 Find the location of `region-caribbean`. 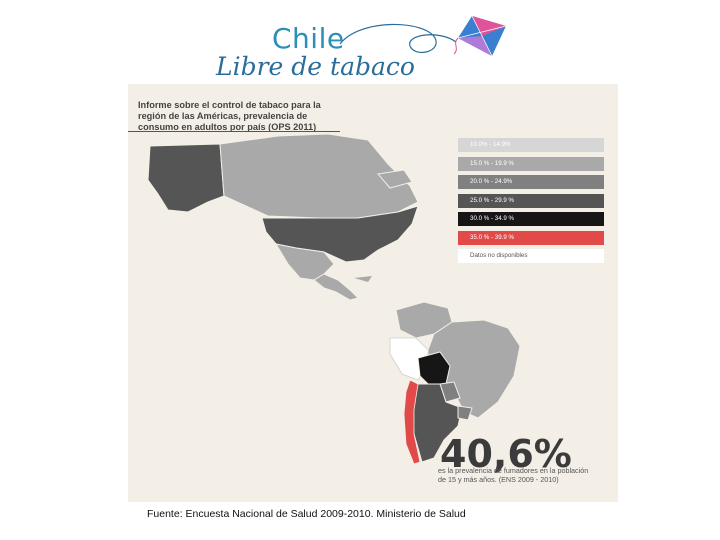

region-caribbean is located at coordinates (363, 279).